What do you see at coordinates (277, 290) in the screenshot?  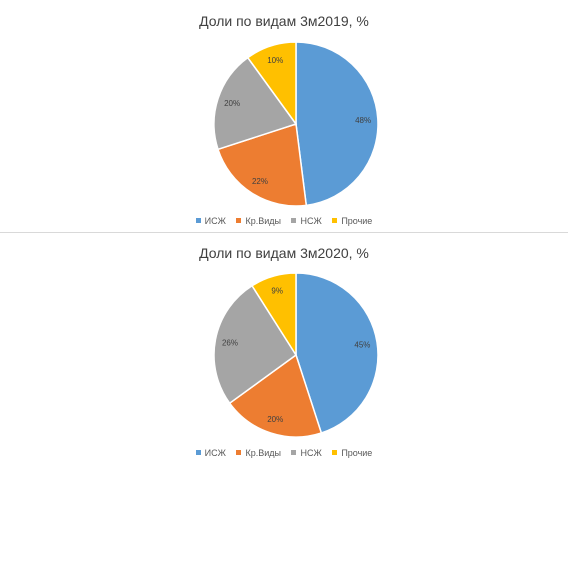 I see `data-label: 9%` at bounding box center [277, 290].